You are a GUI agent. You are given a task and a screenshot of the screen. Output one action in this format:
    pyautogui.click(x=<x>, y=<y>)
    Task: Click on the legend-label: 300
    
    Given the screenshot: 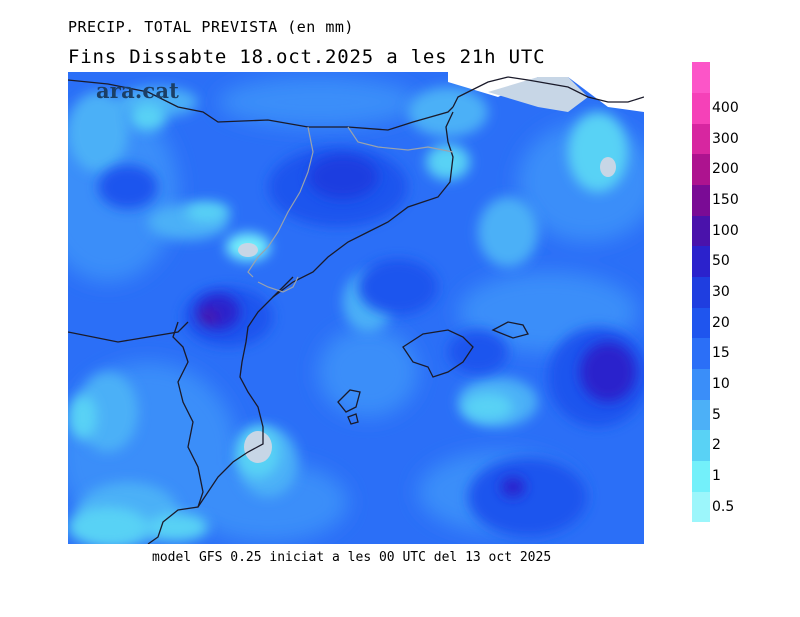 What is the action you would take?
    pyautogui.click(x=725, y=138)
    